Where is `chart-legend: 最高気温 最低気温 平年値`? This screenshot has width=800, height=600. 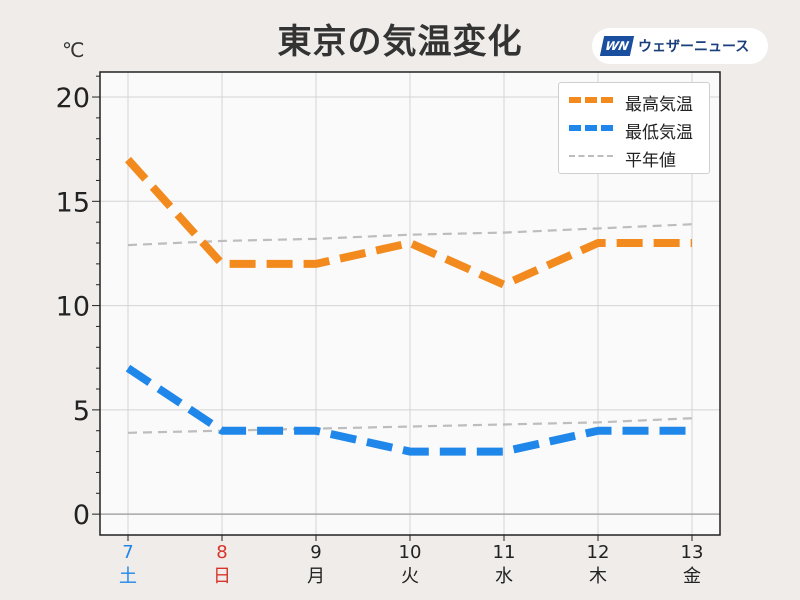 chart-legend: 最高気温 最低気温 平年値 is located at coordinates (634, 128).